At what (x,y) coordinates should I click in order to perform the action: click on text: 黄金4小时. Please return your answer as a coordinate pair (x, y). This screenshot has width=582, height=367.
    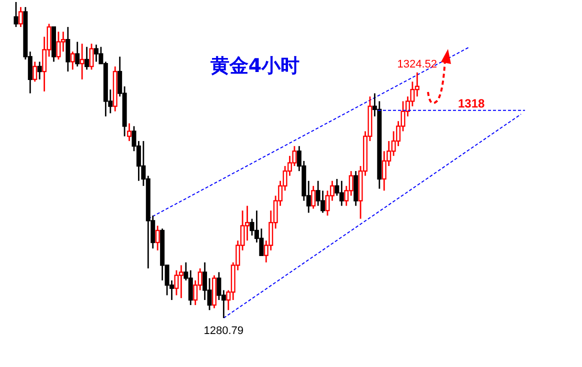
    Looking at the image, I should click on (254, 66).